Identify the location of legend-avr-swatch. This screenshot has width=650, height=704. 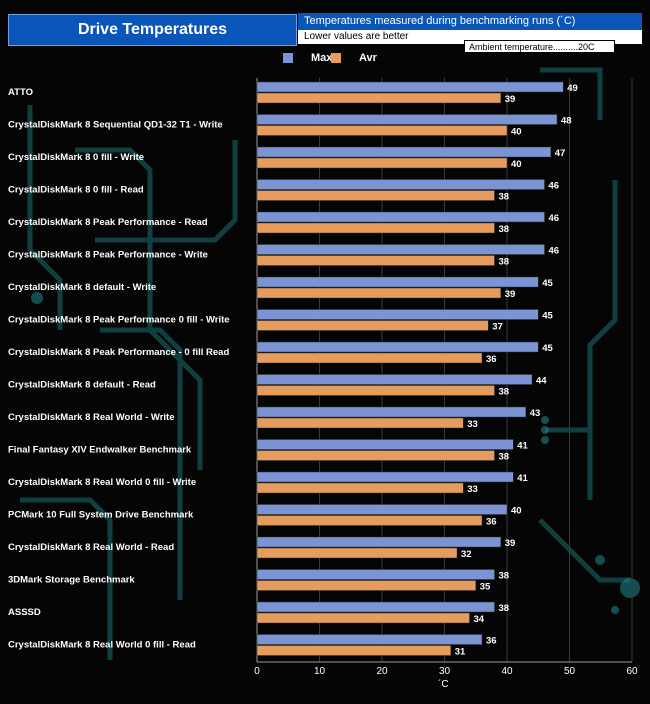
(336, 58).